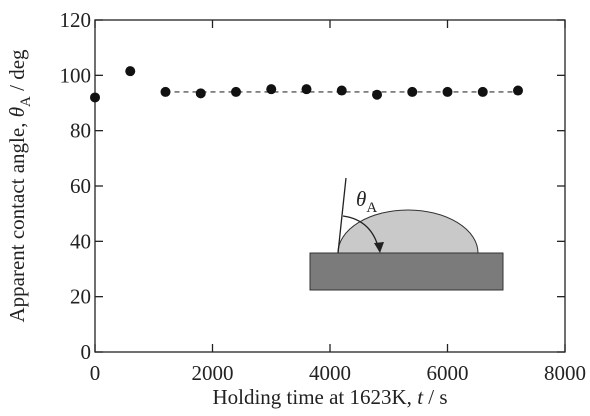 This screenshot has height=416, width=590. I want to click on y-tick-label: 40, so click(80, 241).